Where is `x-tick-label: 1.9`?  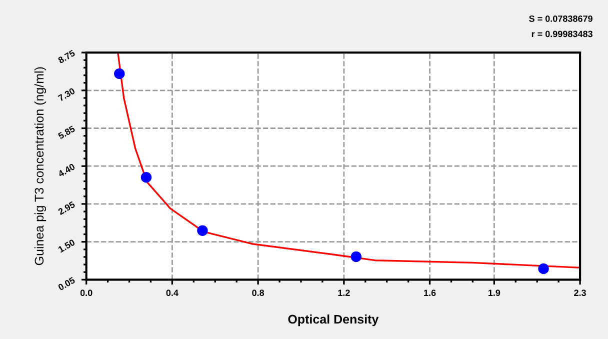
x-tick-label: 1.9 is located at coordinates (494, 293).